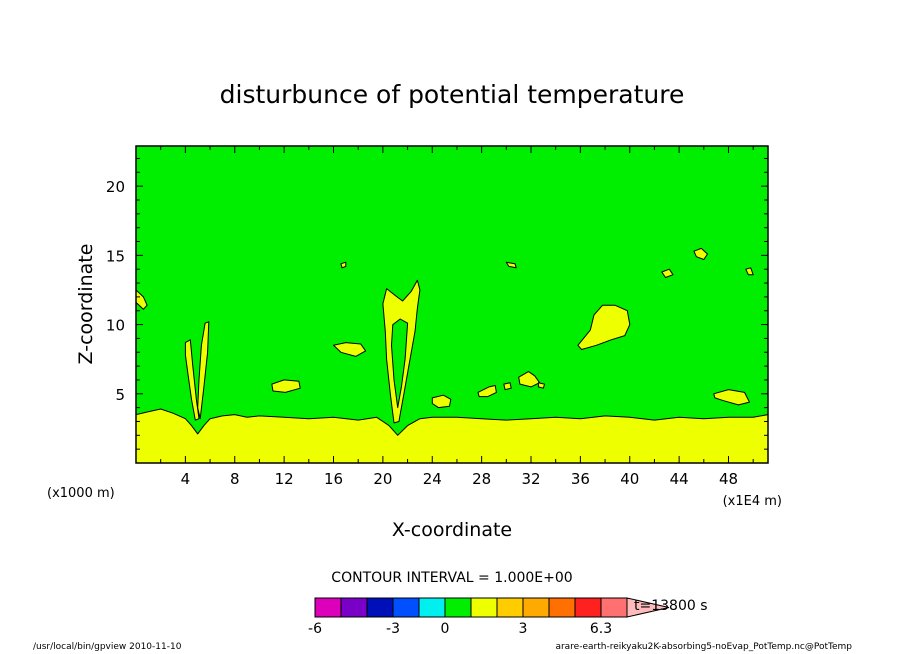 The image size is (904, 654). Describe the element at coordinates (523, 629) in the screenshot. I see `colorbar-tick-label: 3` at that location.